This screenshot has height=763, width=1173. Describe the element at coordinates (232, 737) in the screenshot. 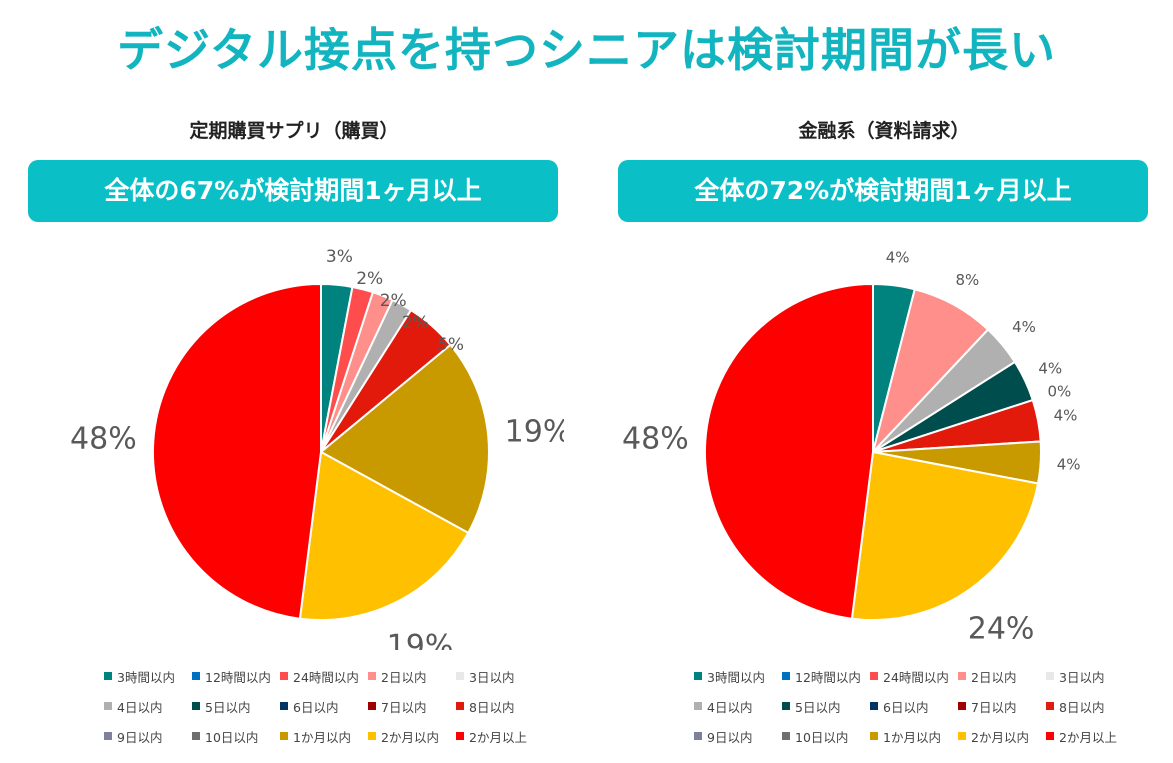

I see `legend-label: 10日以内` at that location.